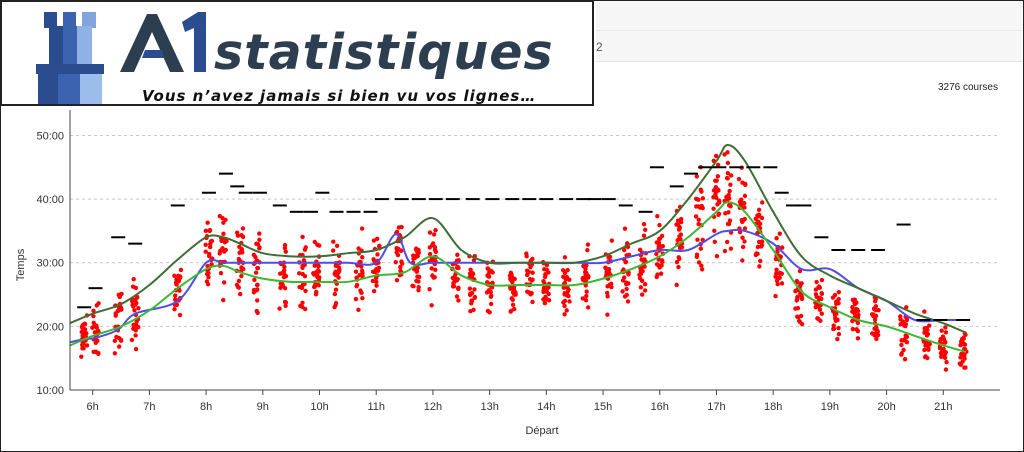 The width and height of the screenshot is (1024, 452). What do you see at coordinates (384, 52) in the screenshot?
I see `brand-name: statistiques` at bounding box center [384, 52].